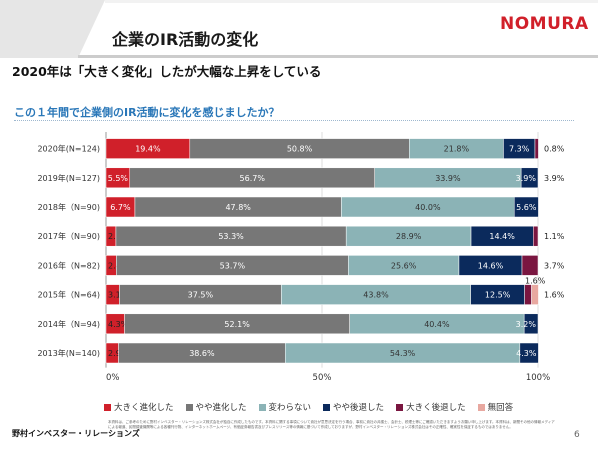  I want to click on data-label: 6.7%, so click(120, 207).